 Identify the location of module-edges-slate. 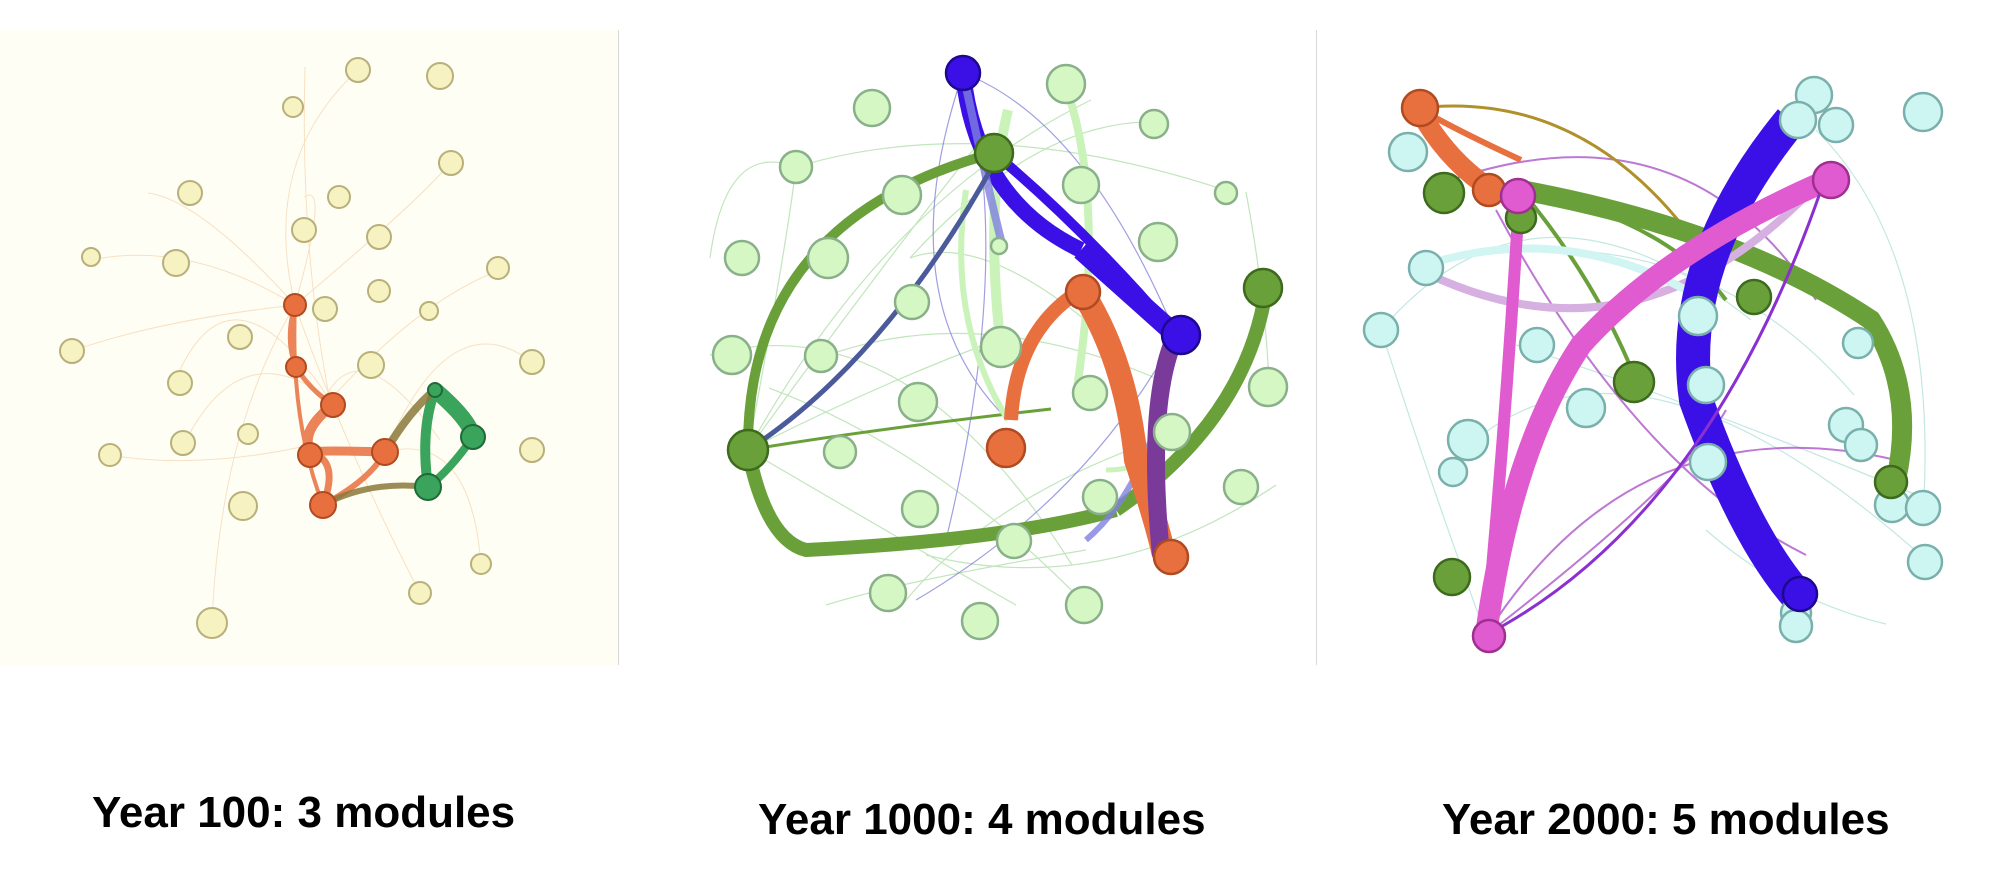
(872, 305).